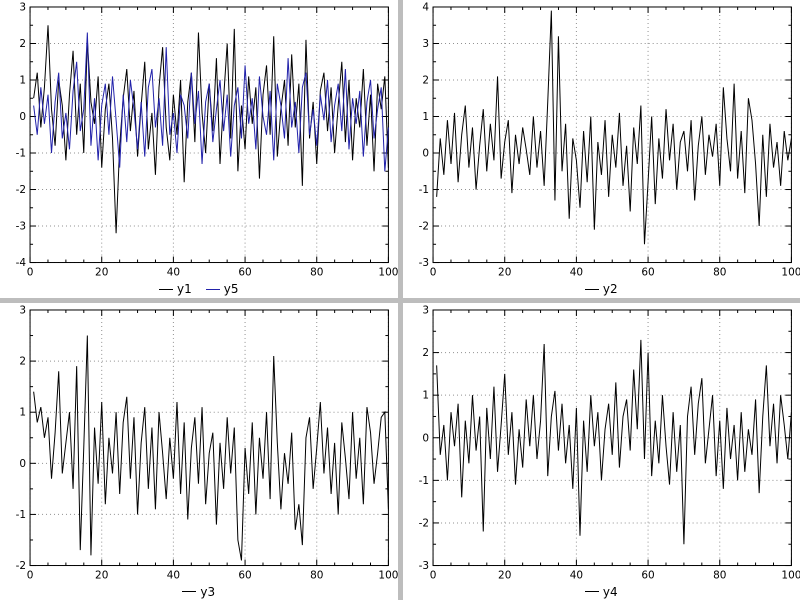 The image size is (800, 600). I want to click on svg-text: -4, so click(21, 263).